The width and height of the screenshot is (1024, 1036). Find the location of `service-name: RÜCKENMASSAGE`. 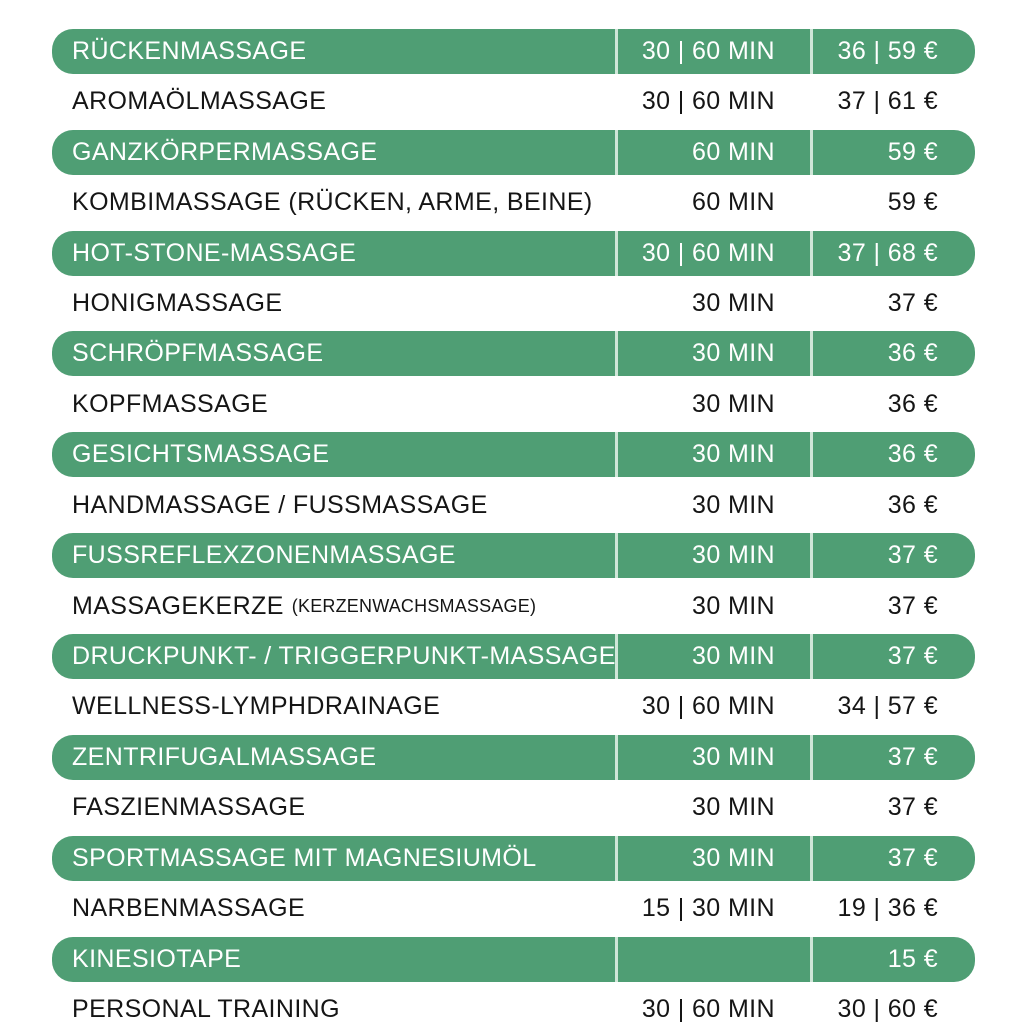

service-name: RÜCKENMASSAGE is located at coordinates (189, 50).